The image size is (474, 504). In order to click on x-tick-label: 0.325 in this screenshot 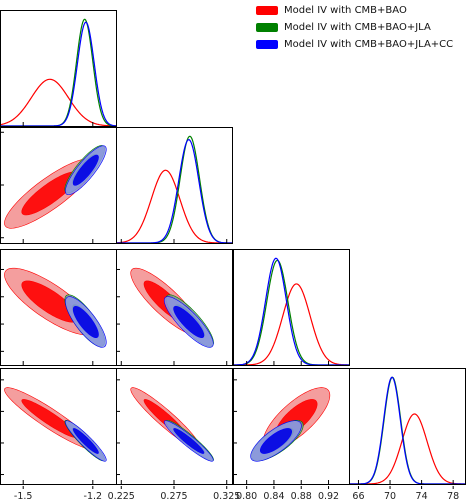, I will do `click(226, 496)`.